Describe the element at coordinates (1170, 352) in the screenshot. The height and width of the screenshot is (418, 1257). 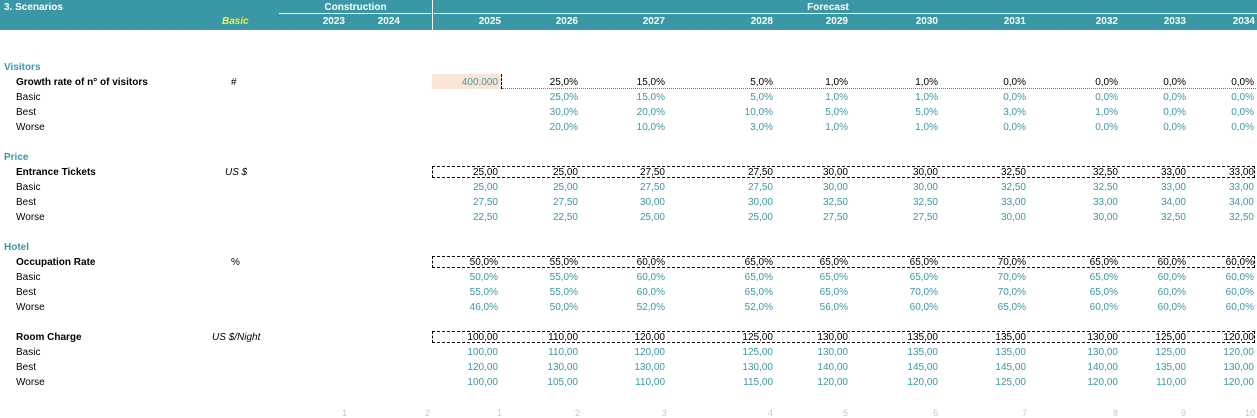
I see `value-cell: 125,00` at that location.